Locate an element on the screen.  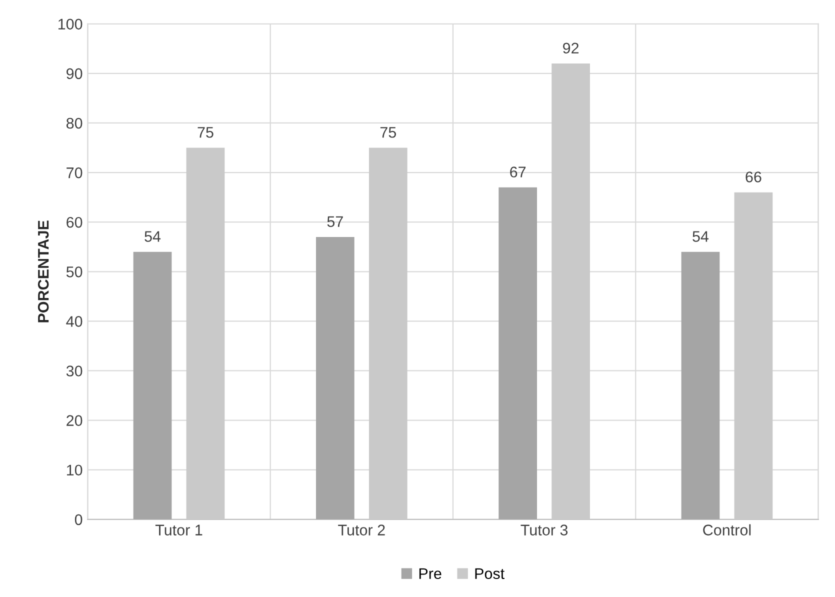
data-label: 92 is located at coordinates (571, 48).